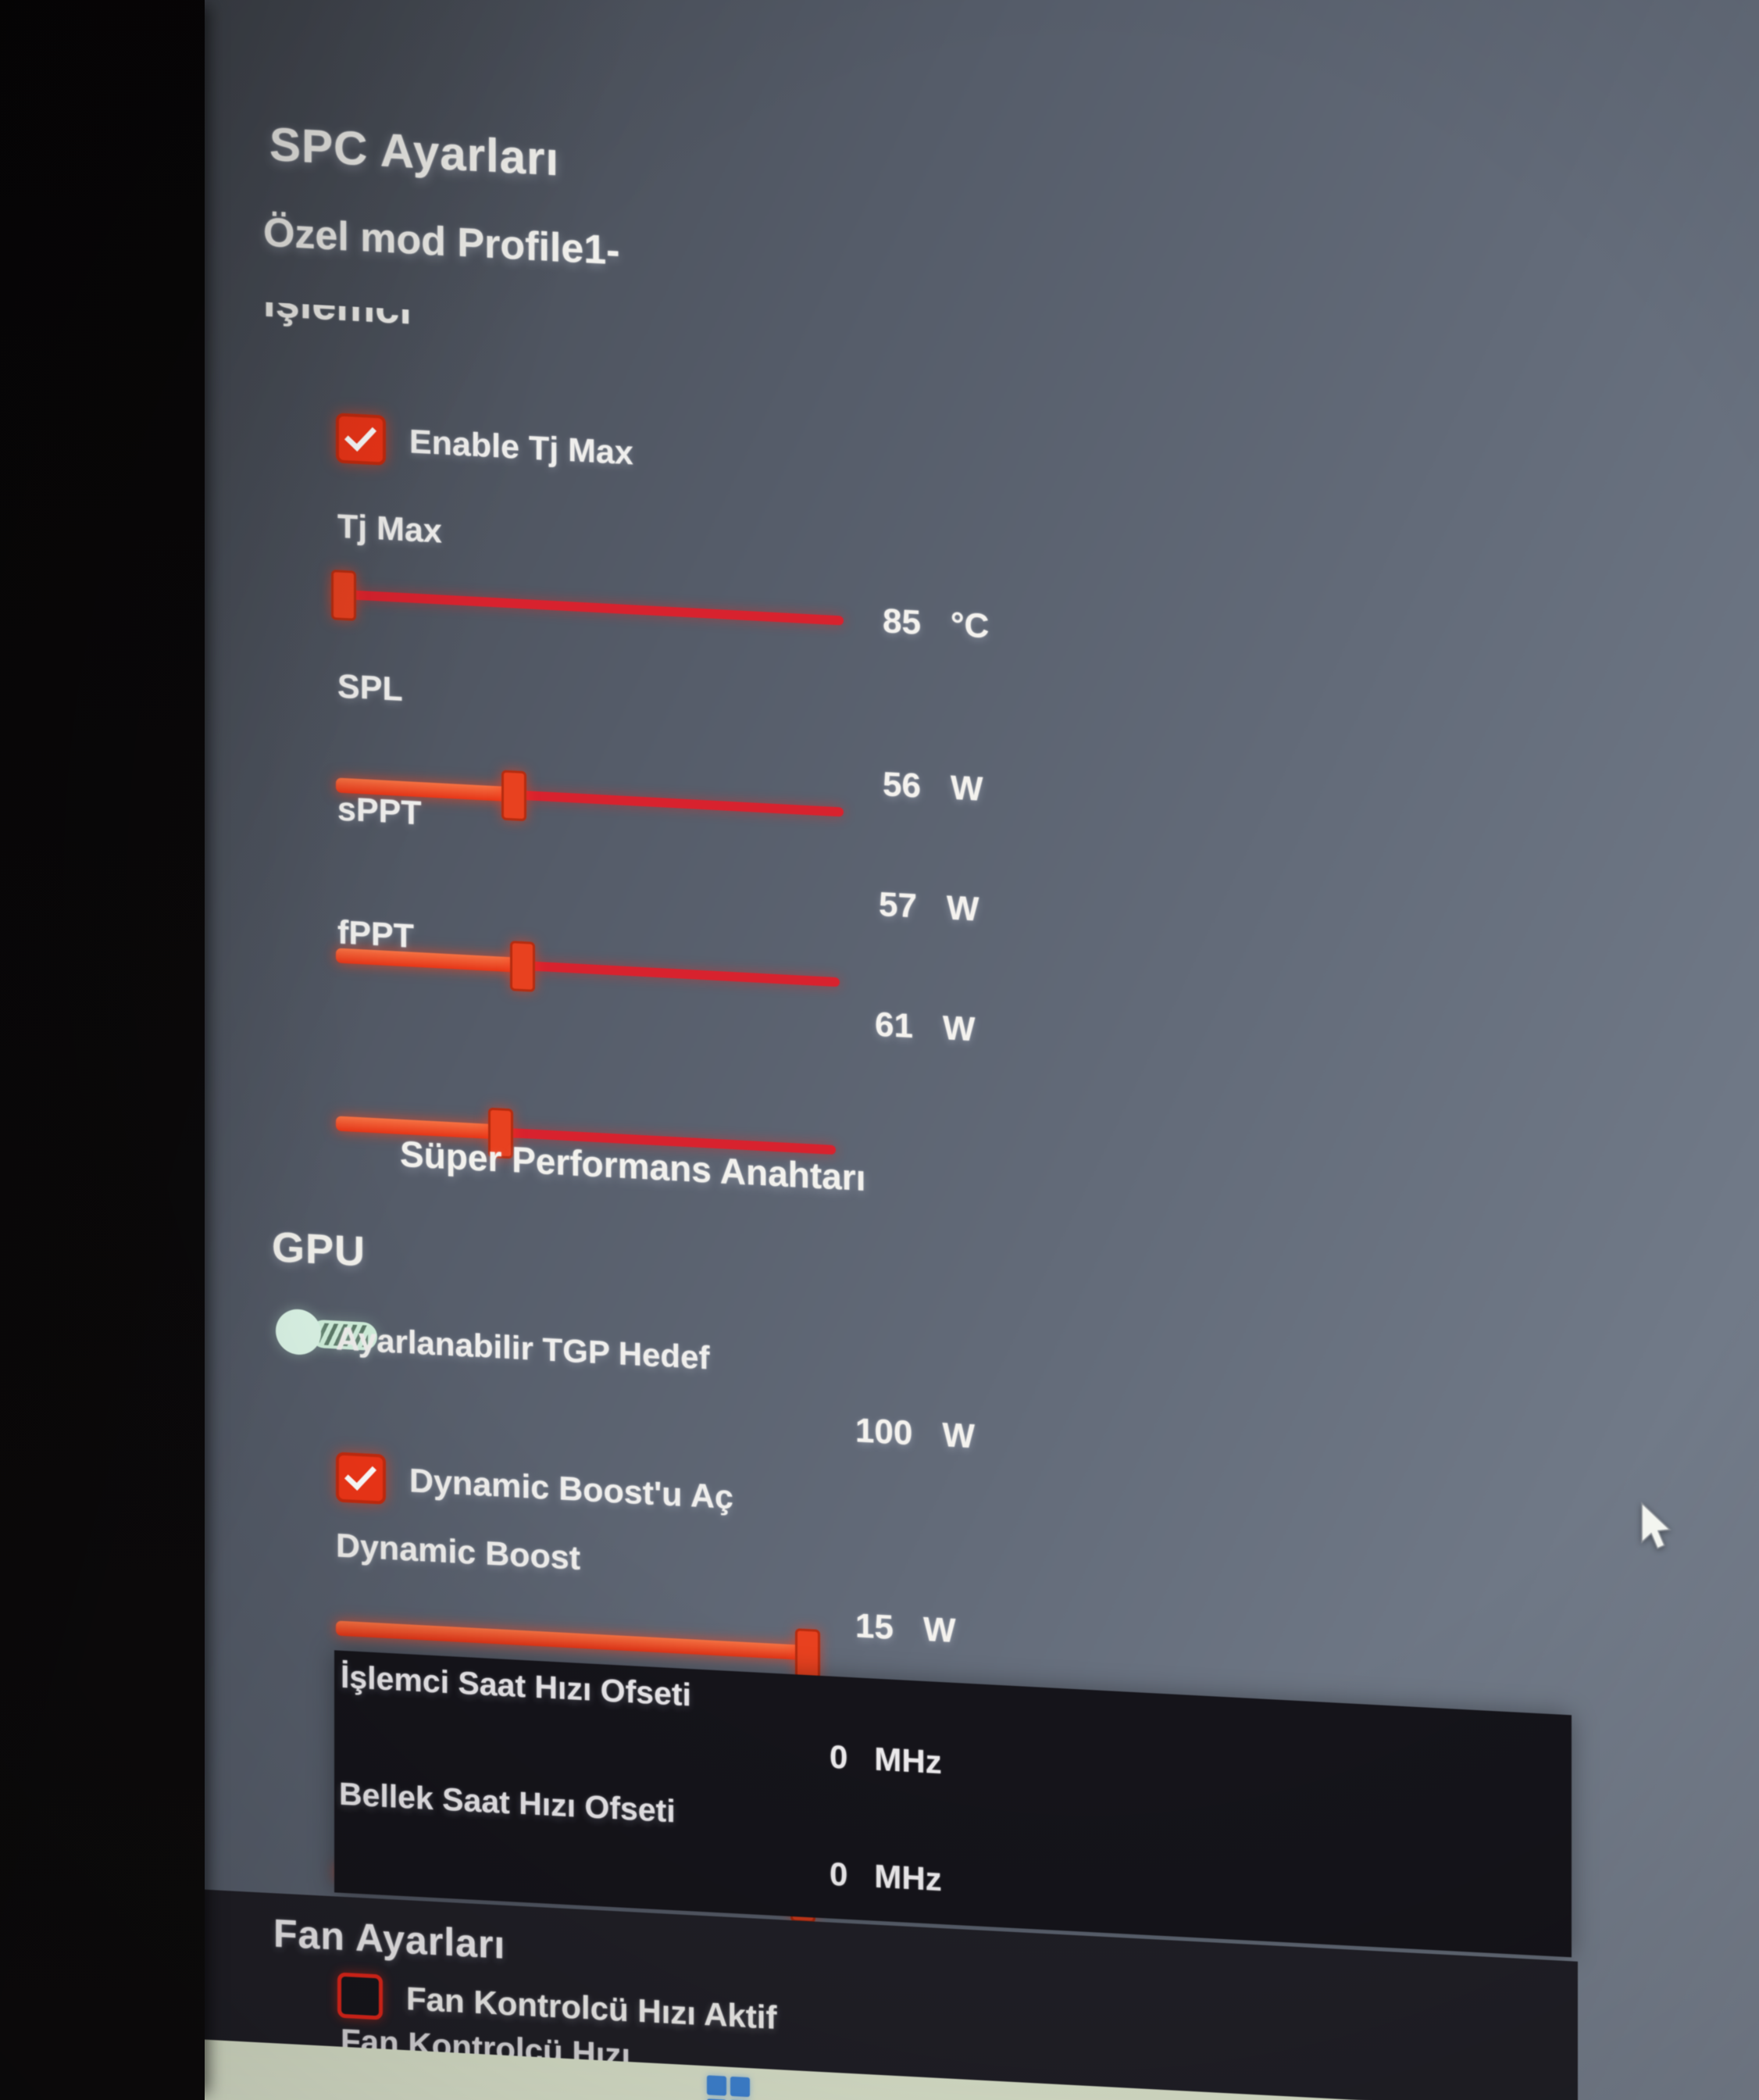  What do you see at coordinates (902, 622) in the screenshot?
I see `tjmax-value-number: 85` at bounding box center [902, 622].